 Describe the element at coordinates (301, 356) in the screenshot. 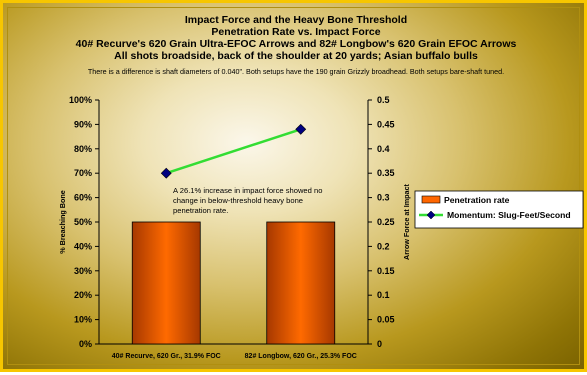

I see `x-category-label: 82# Longbow, 620 Gr., 25.3% FOC` at that location.